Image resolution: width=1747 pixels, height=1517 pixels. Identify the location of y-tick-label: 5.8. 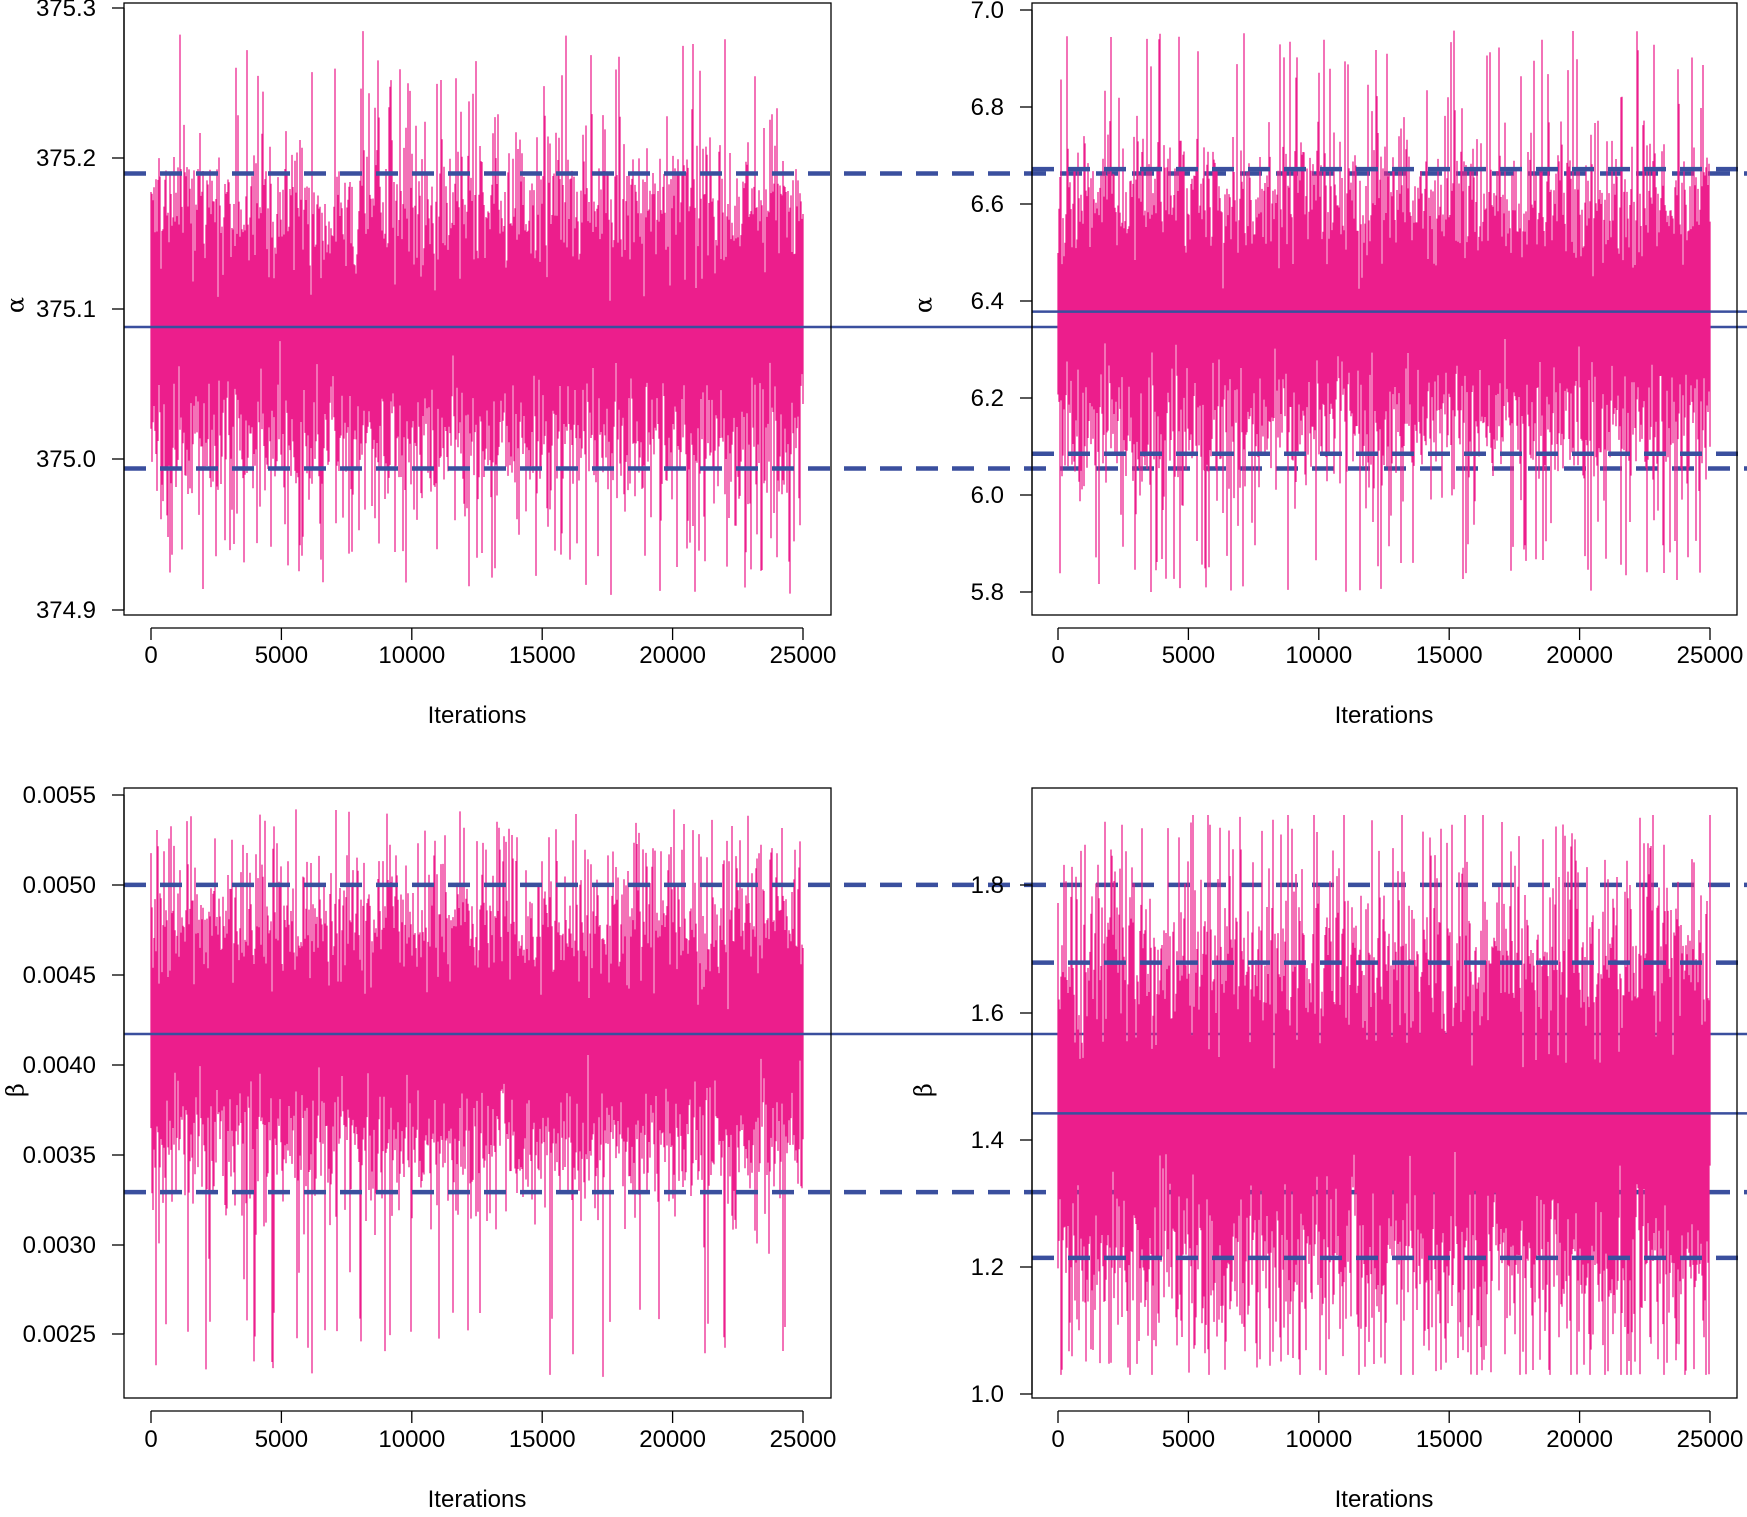
(987, 592).